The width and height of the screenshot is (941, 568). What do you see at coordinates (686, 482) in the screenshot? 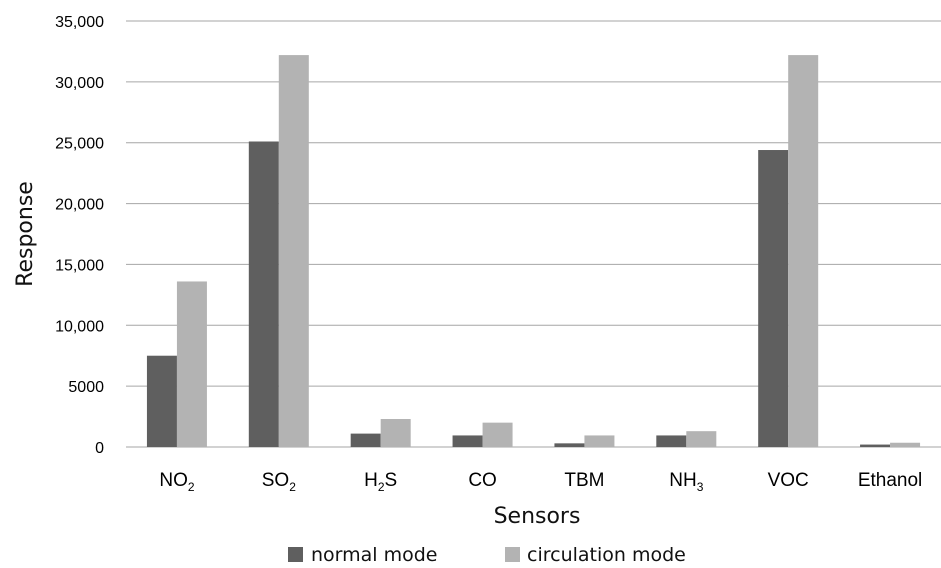
I see `x-tick-label: NH3` at bounding box center [686, 482].